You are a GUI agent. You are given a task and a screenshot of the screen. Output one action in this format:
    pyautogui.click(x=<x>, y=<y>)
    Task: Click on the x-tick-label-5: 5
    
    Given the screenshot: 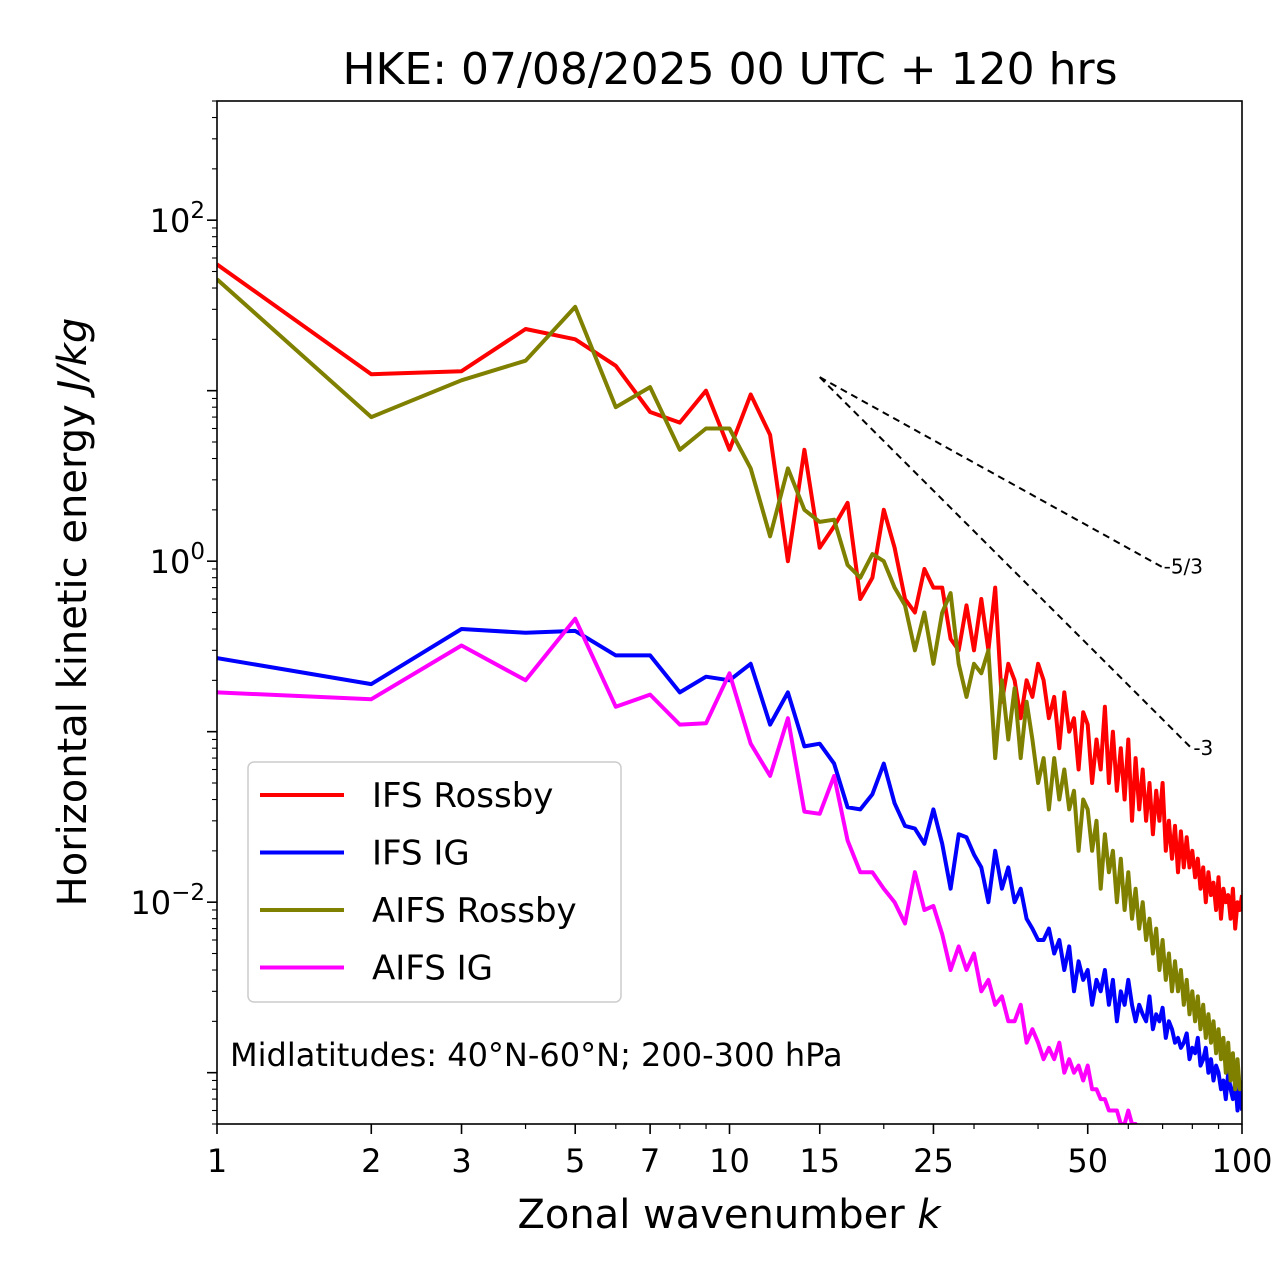 What is the action you would take?
    pyautogui.click(x=575, y=1161)
    